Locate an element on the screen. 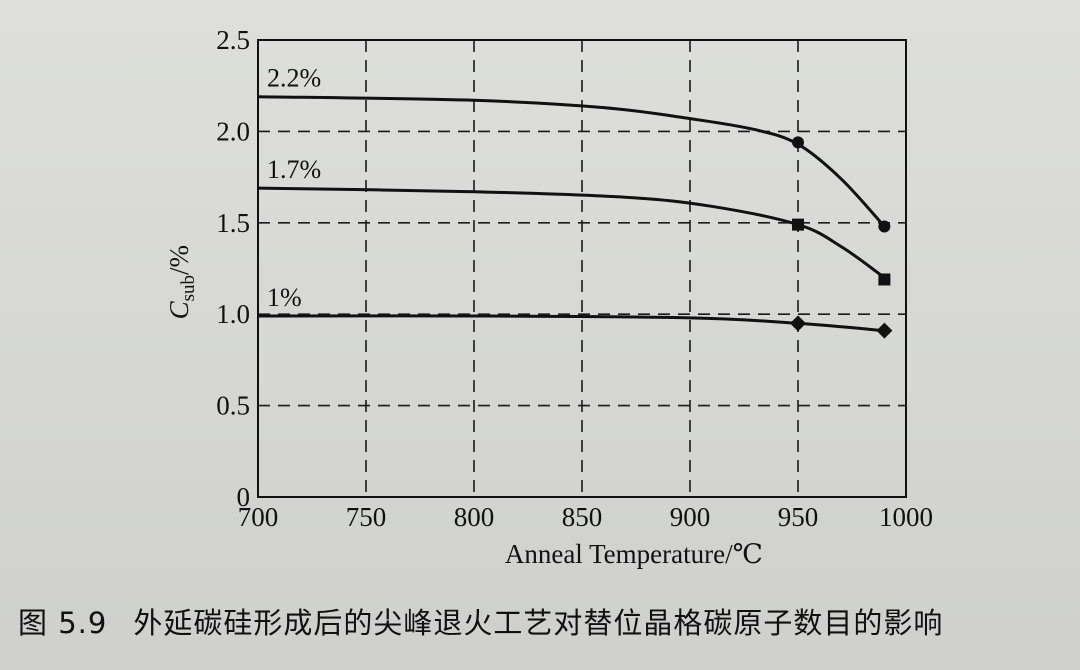 The image size is (1080, 670). y-axis-title-suffix: /% is located at coordinates (179, 260).